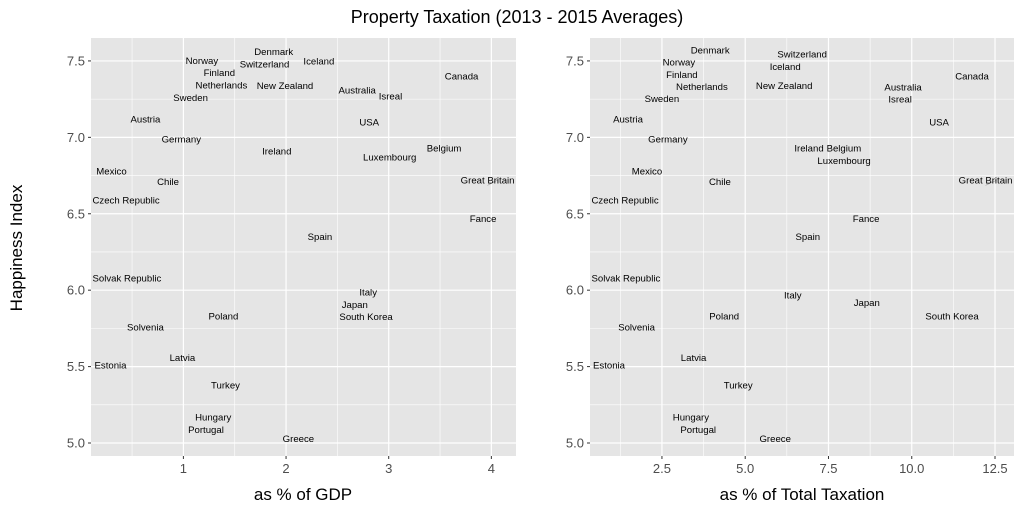 The width and height of the screenshot is (1024, 512). Describe the element at coordinates (911, 468) in the screenshot. I see `x-tick-label: 10.0` at that location.